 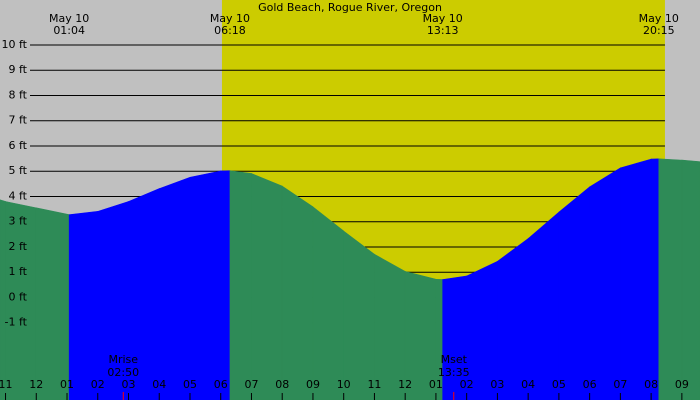 I want to click on y-tick-label: 1 ft, so click(x=18, y=271).